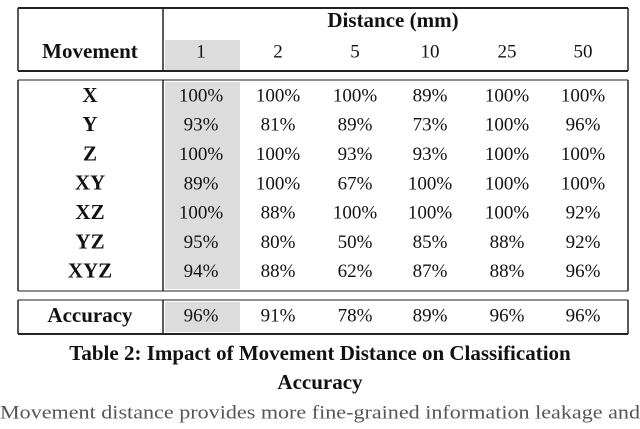 Image resolution: width=640 pixels, height=429 pixels. What do you see at coordinates (355, 315) in the screenshot?
I see `summary-cell: 78%` at bounding box center [355, 315].